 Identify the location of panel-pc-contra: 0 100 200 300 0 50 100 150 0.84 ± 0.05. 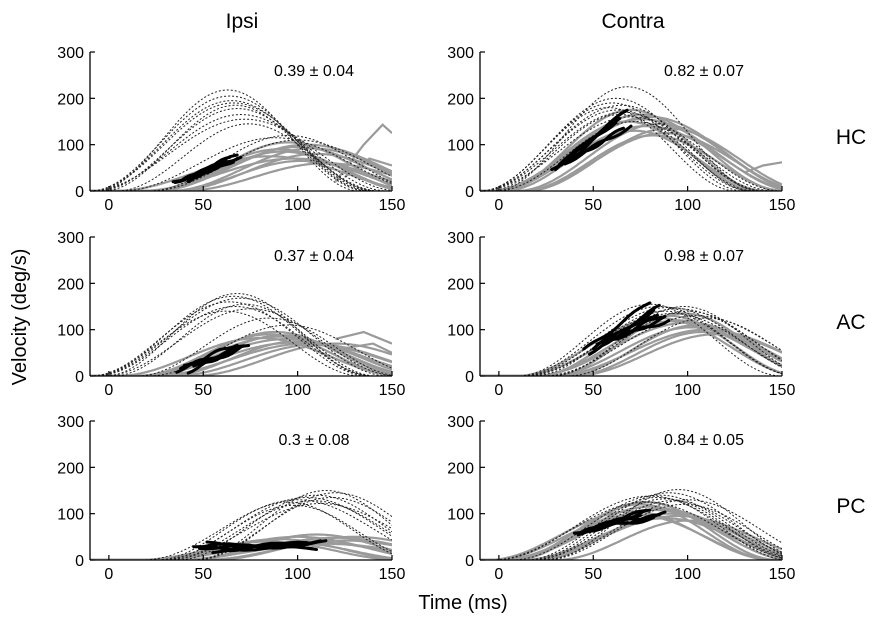
(621, 498).